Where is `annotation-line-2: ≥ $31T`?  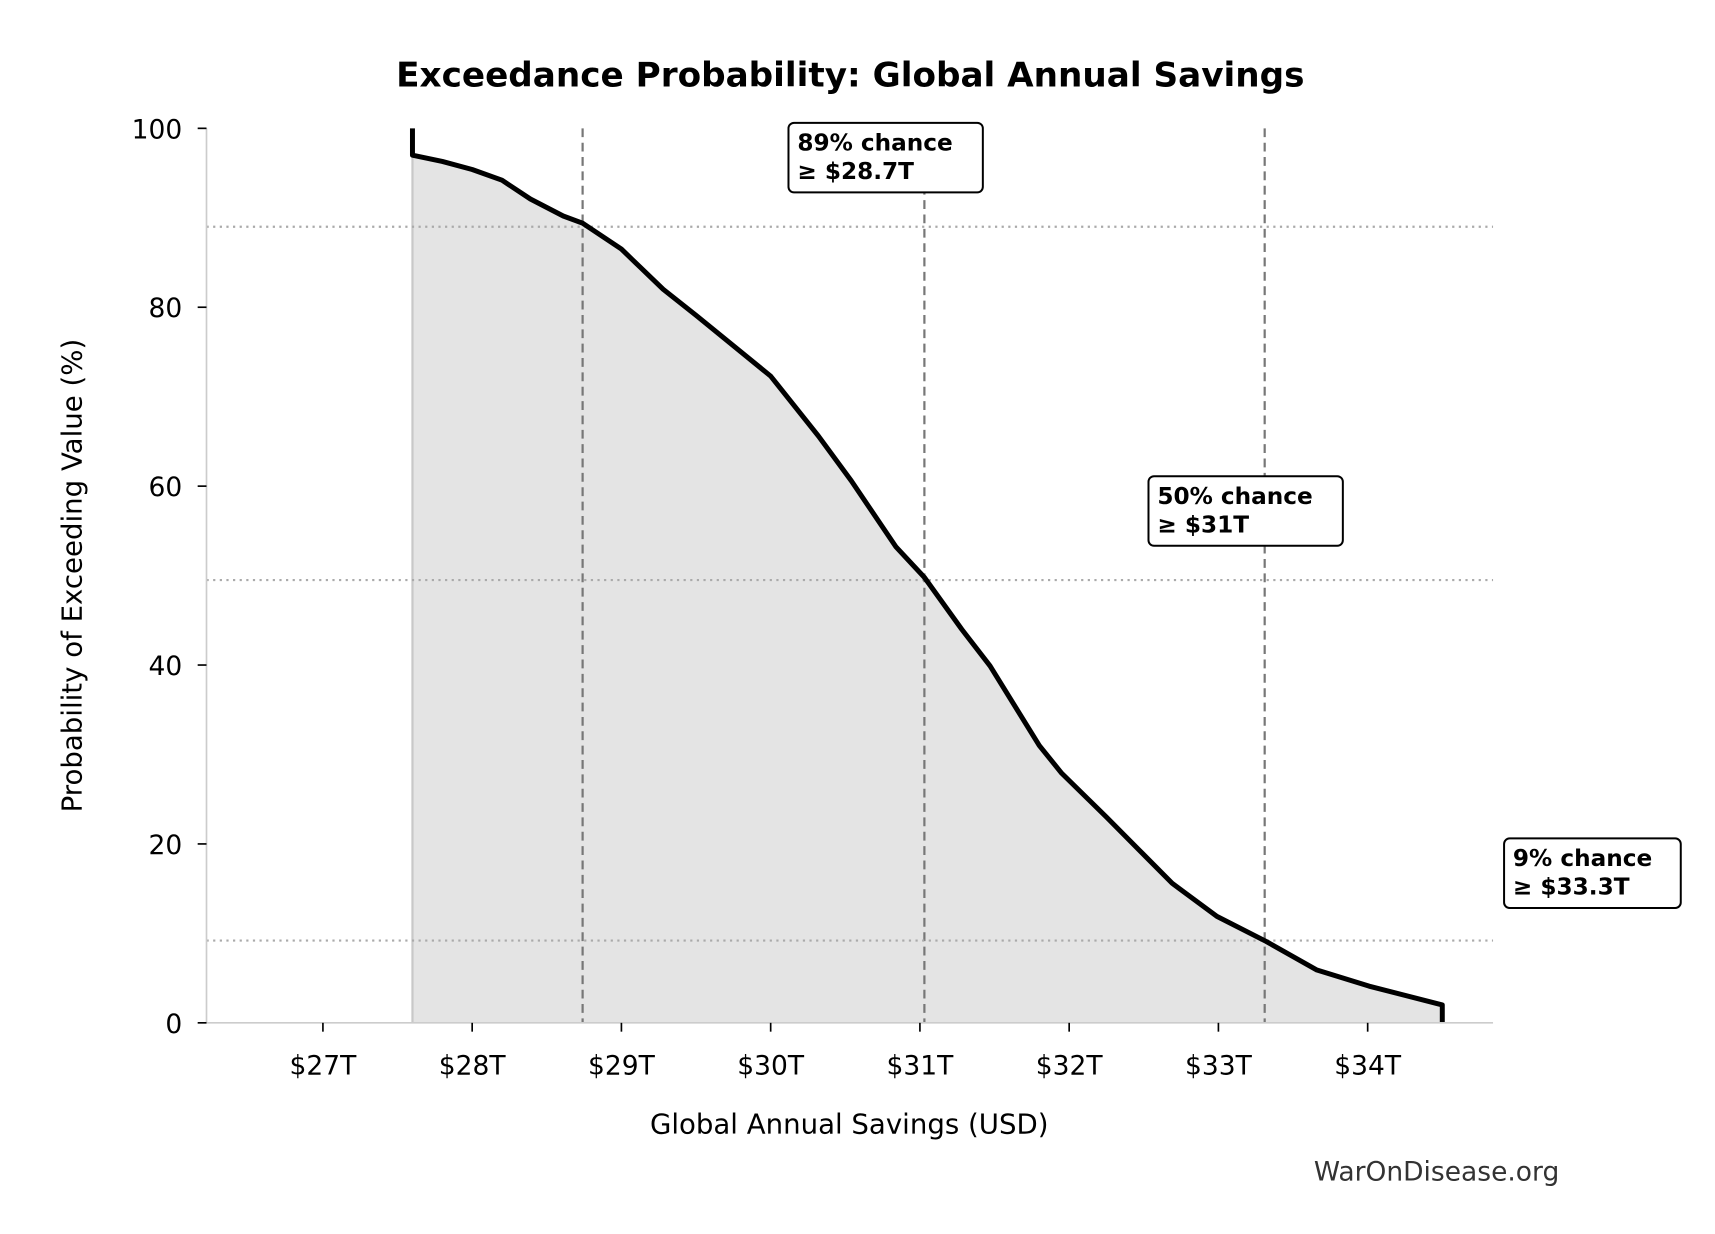 annotation-line-2: ≥ $31T is located at coordinates (1203, 525).